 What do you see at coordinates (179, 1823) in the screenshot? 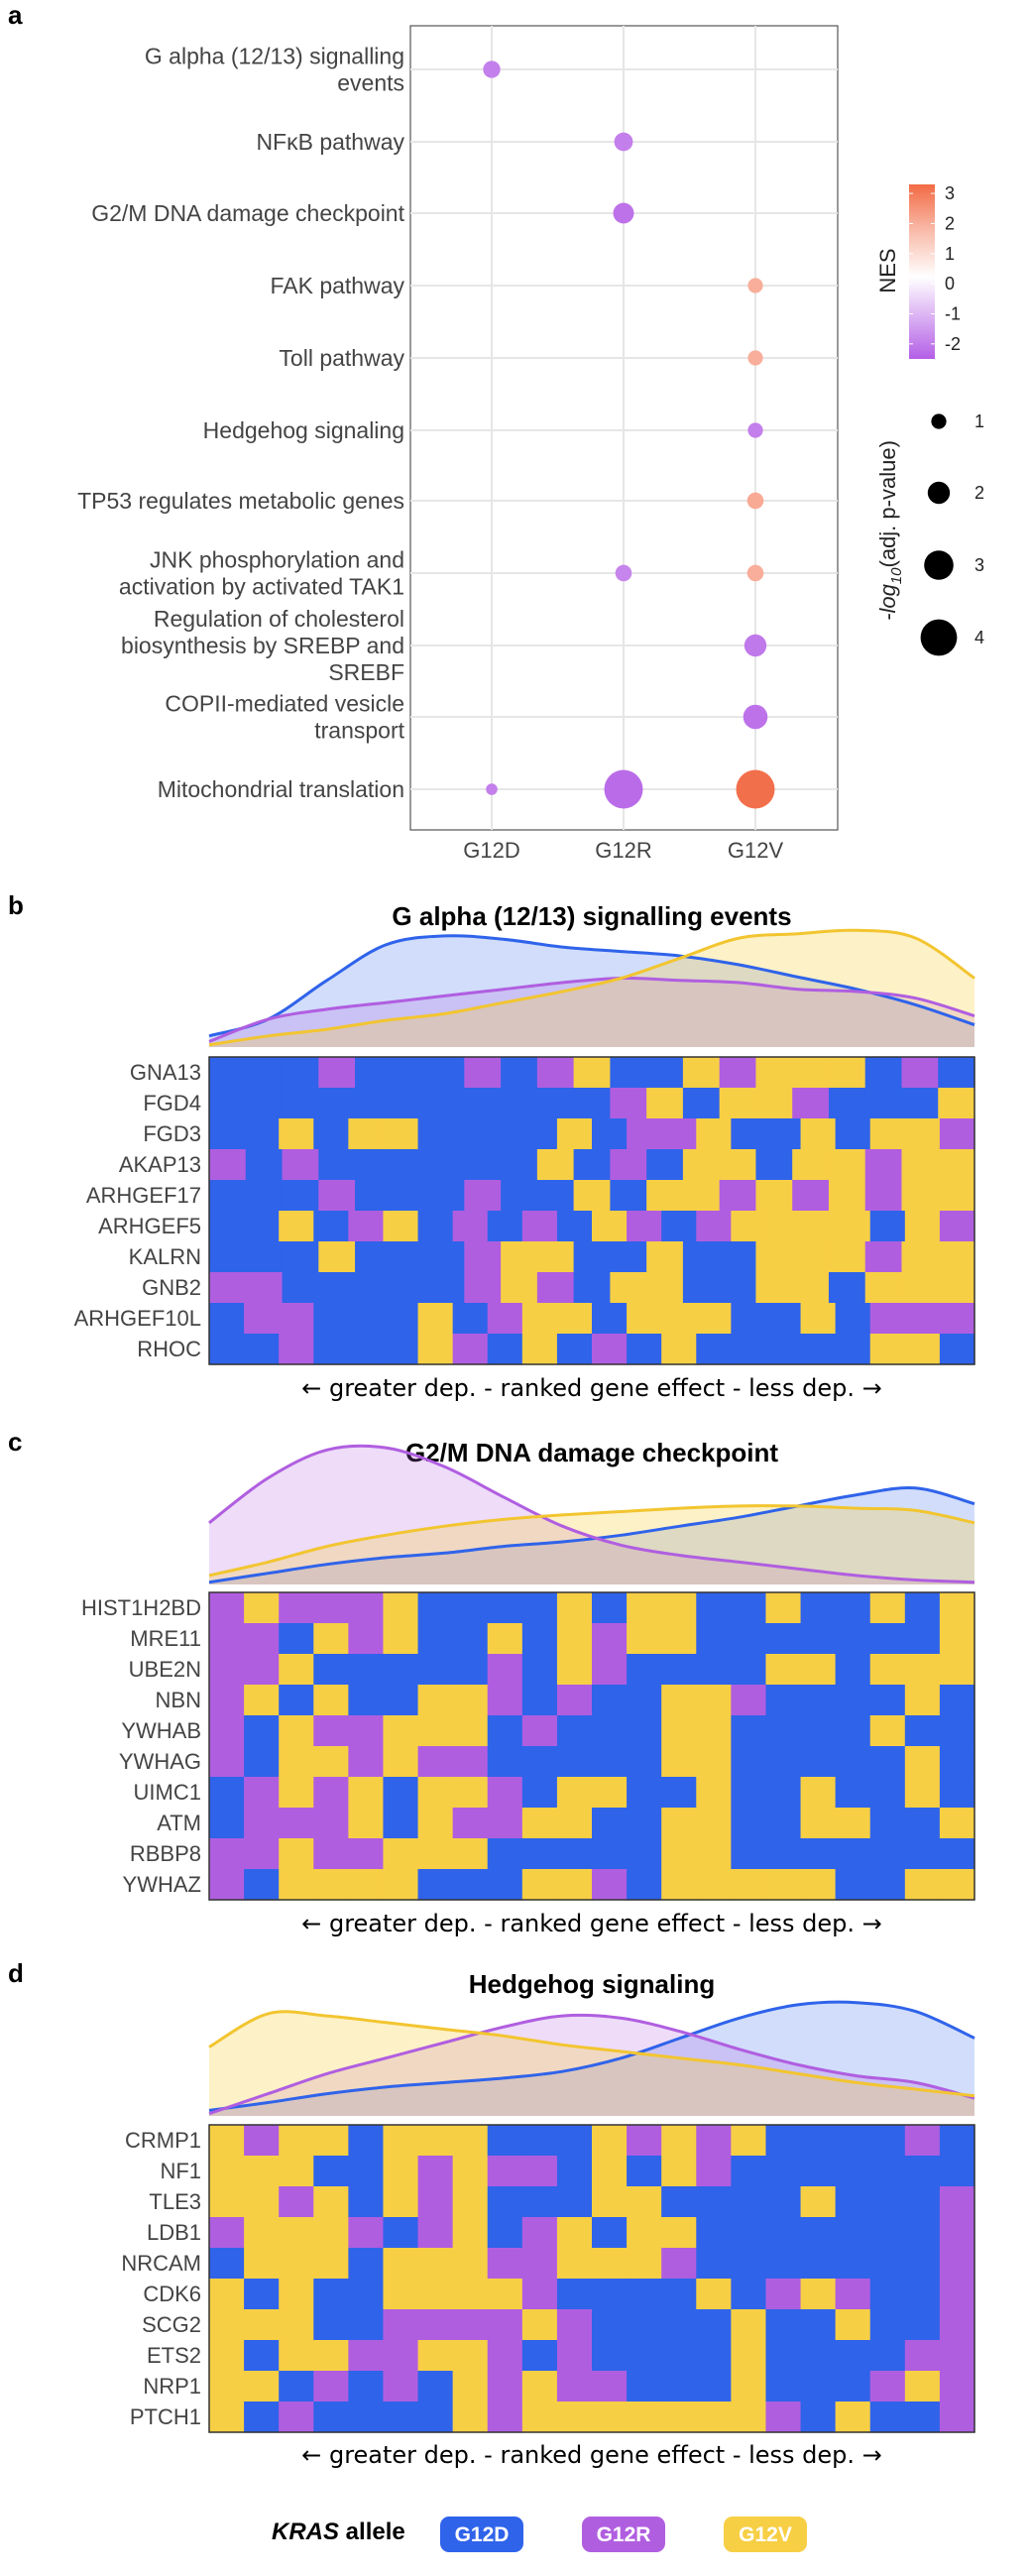
I see `gene-label: ATM` at bounding box center [179, 1823].